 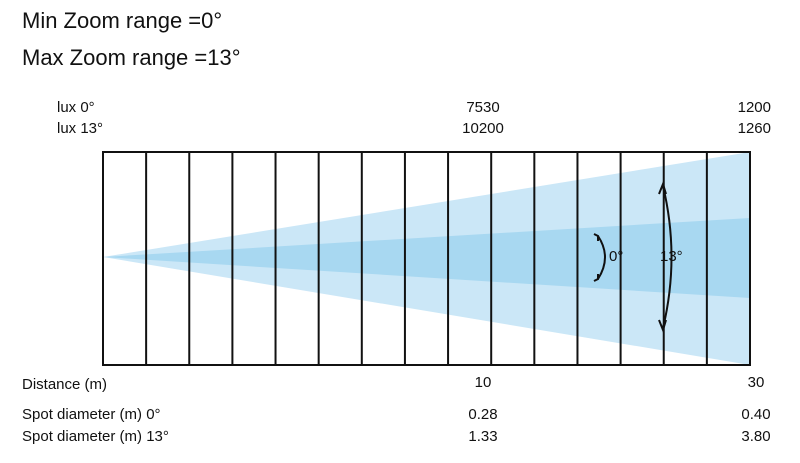 I want to click on lux-value: 10200, so click(x=483, y=128).